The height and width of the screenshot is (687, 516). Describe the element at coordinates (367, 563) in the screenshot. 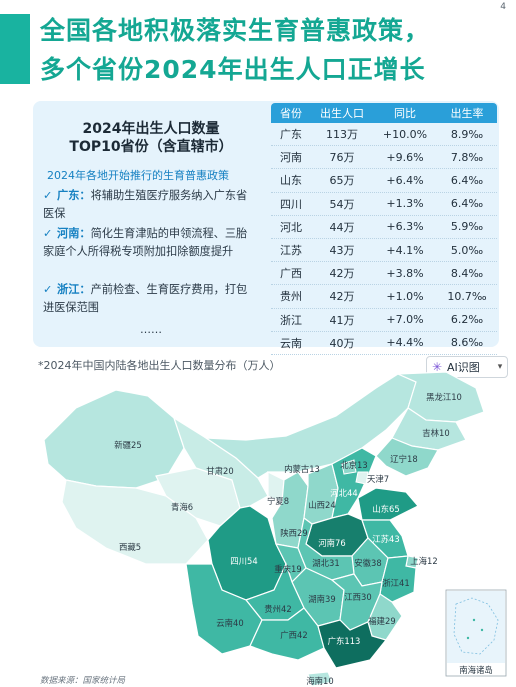

I see `map-label: 安徽38` at that location.